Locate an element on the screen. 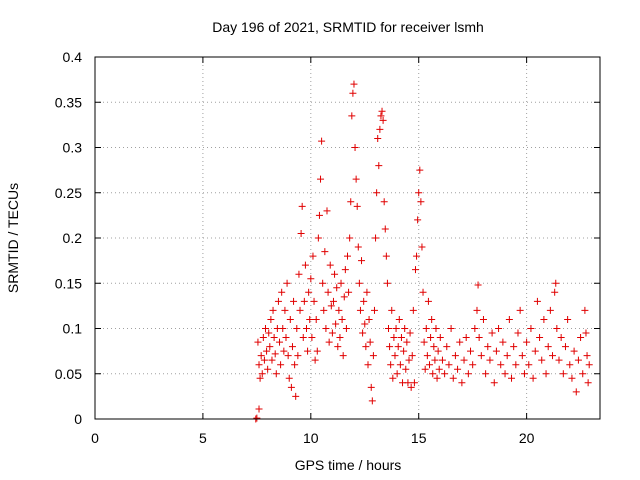 The height and width of the screenshot is (480, 640). y-tick-labels: 0 0.05 0.1 0.15 0.2 0.25 0.3 0.35 0.4 is located at coordinates (68, 238).